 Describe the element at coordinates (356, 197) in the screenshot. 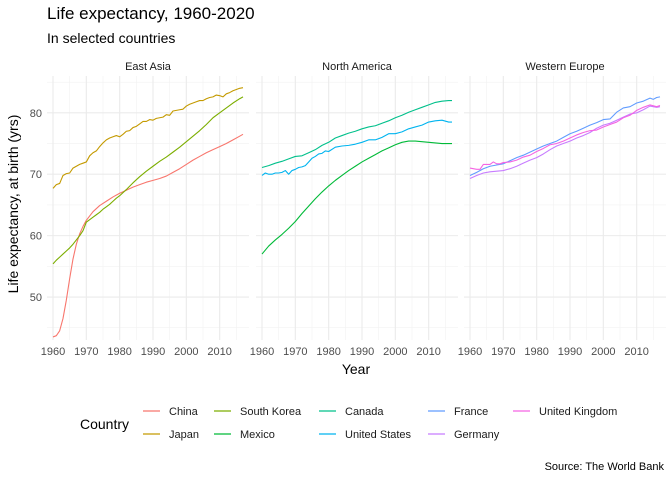

I see `series-line-mexico` at that location.